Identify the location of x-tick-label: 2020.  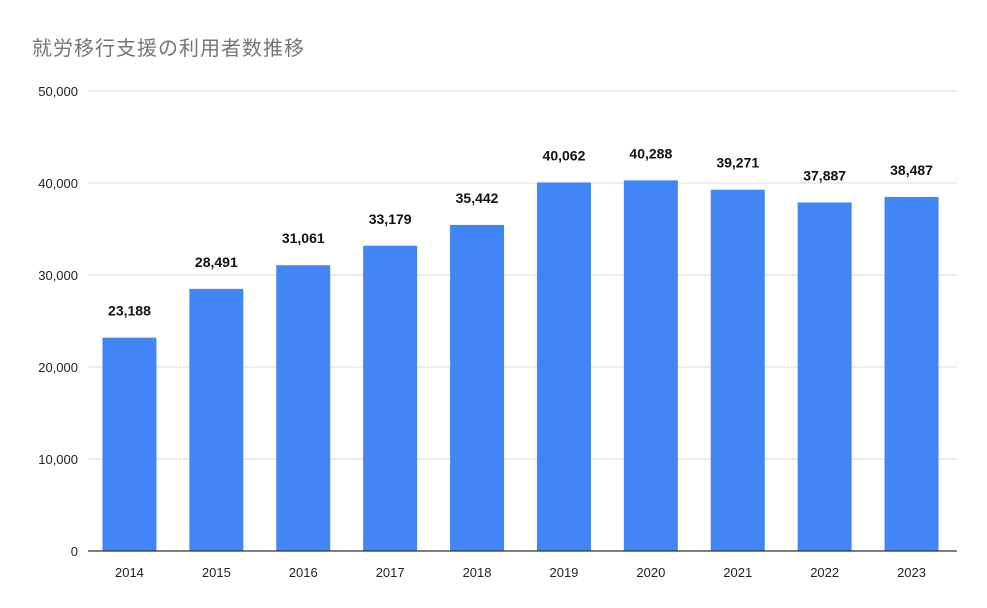
(650, 572).